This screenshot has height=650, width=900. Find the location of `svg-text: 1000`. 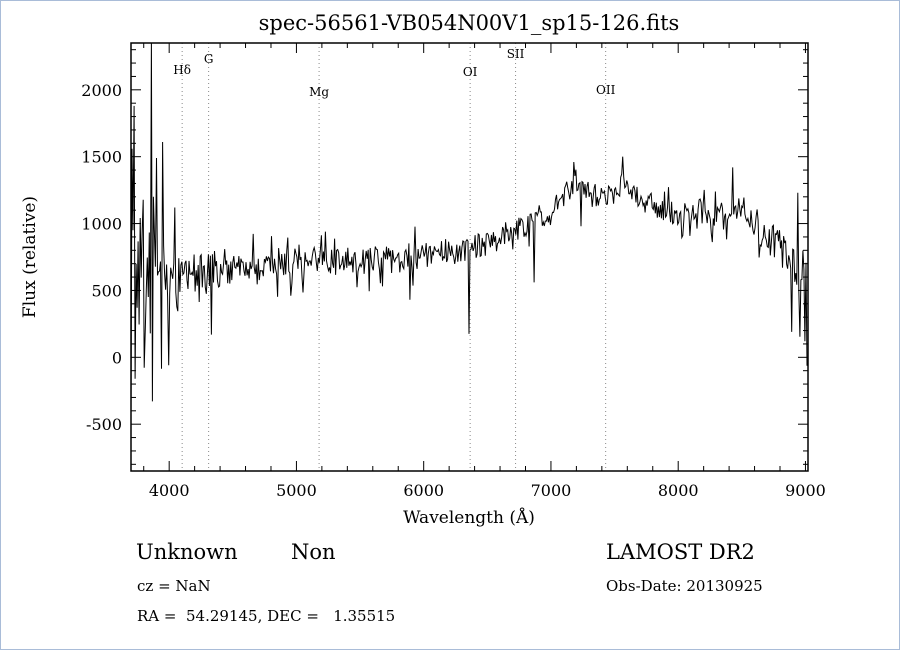

svg-text: 1000 is located at coordinates (101, 224).